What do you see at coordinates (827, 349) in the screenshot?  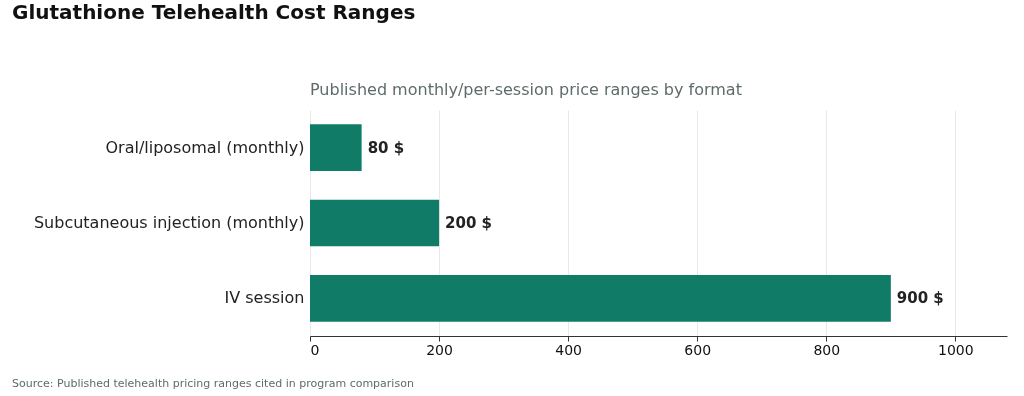 I see `x-tick-label: 800` at bounding box center [827, 349].